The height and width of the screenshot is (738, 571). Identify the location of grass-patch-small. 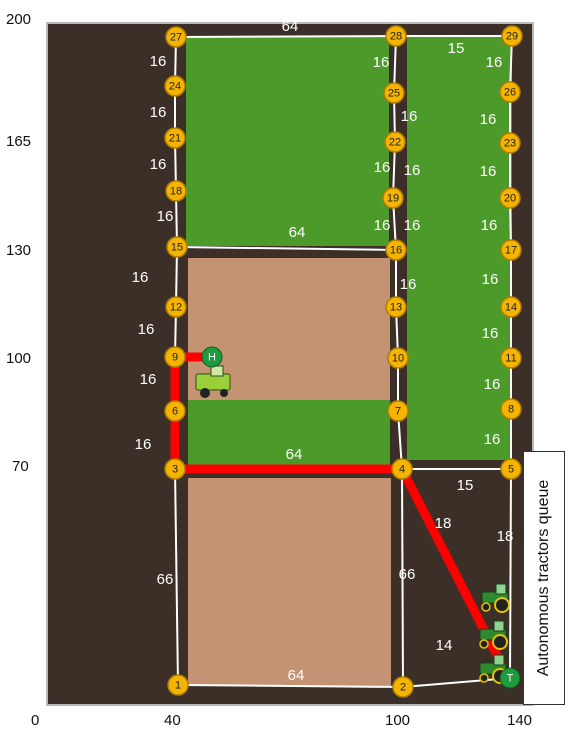
(289, 432).